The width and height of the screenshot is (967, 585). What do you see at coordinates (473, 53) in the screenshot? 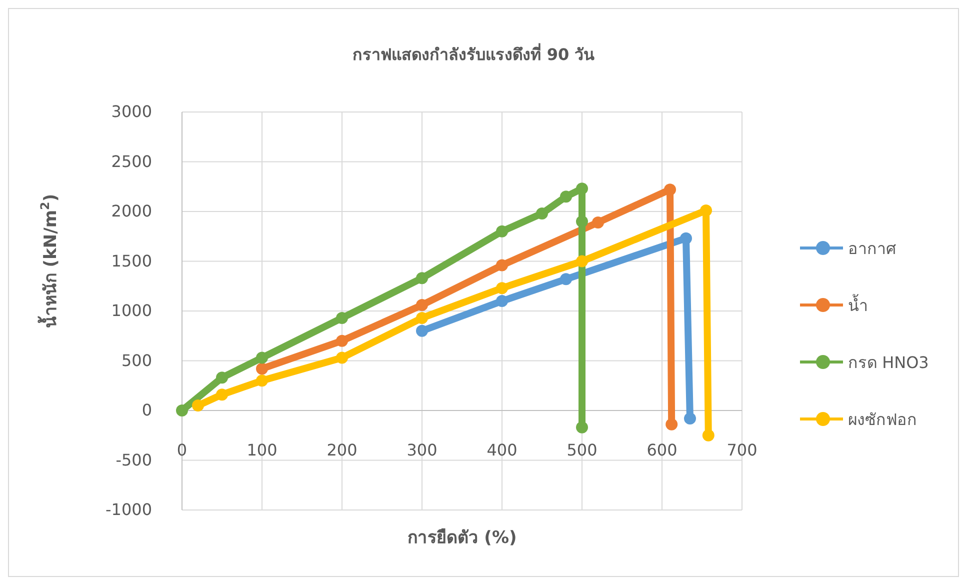
I see `chart-title: กราฟแสดงกำลังรับแรงดึงที่ 90 วัน` at bounding box center [473, 53].